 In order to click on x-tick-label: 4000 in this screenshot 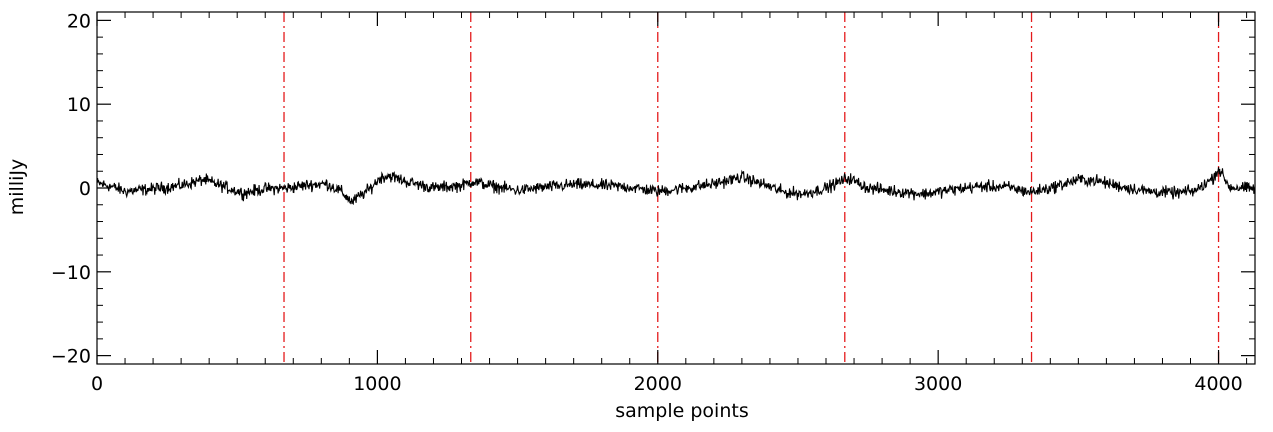, I will do `click(1218, 384)`.